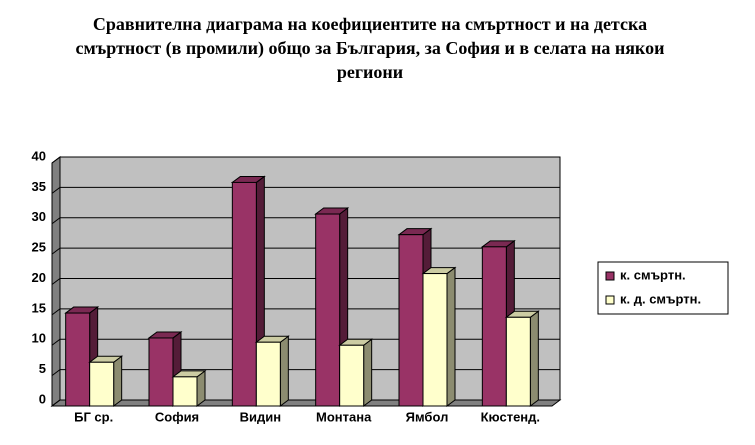  Describe the element at coordinates (42, 368) in the screenshot. I see `y-tick-label: 5` at that location.